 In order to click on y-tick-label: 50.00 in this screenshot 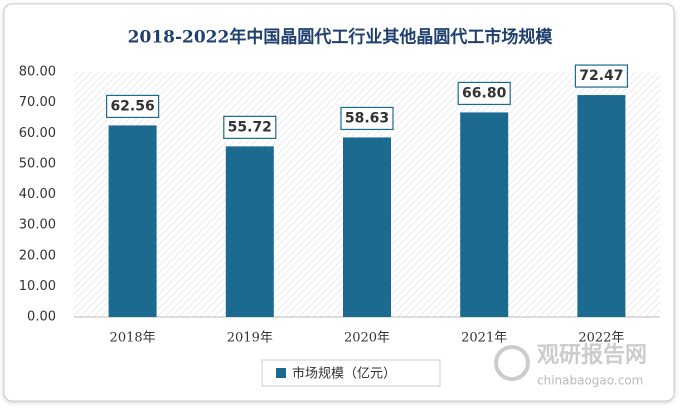, I will do `click(37, 163)`.